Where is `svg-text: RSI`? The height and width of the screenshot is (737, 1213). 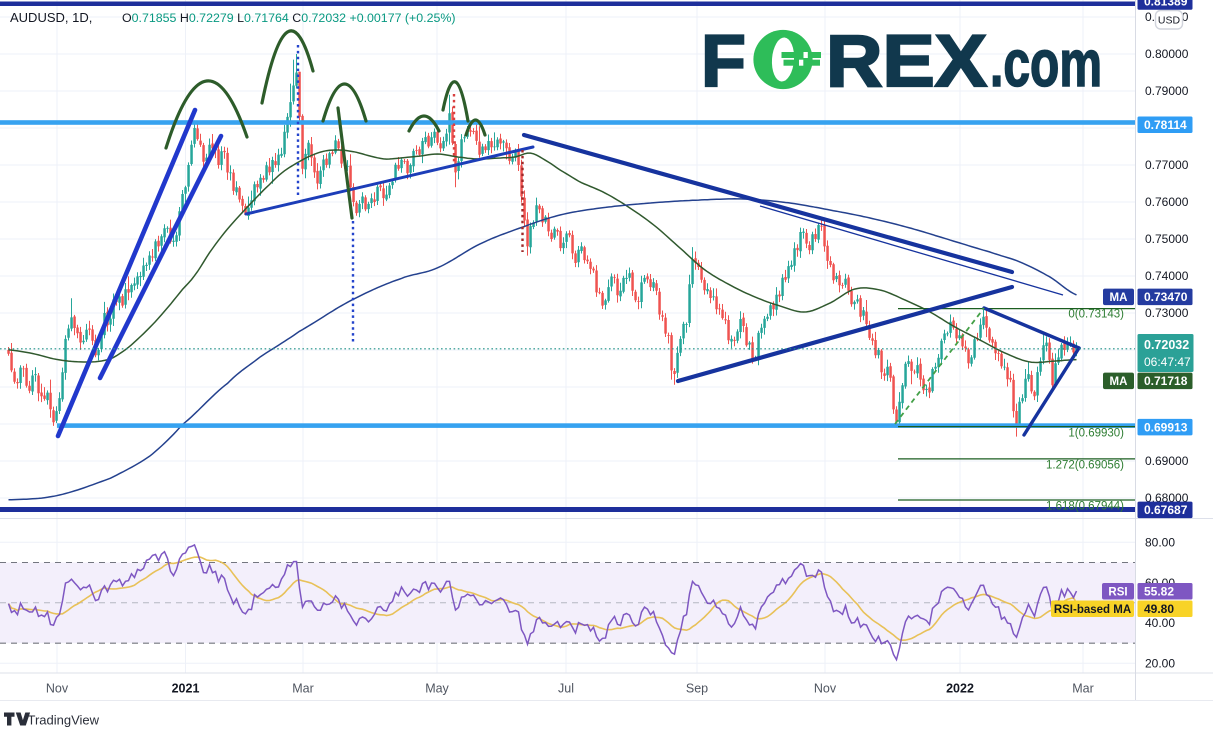 svg-text: RSI is located at coordinates (1117, 593).